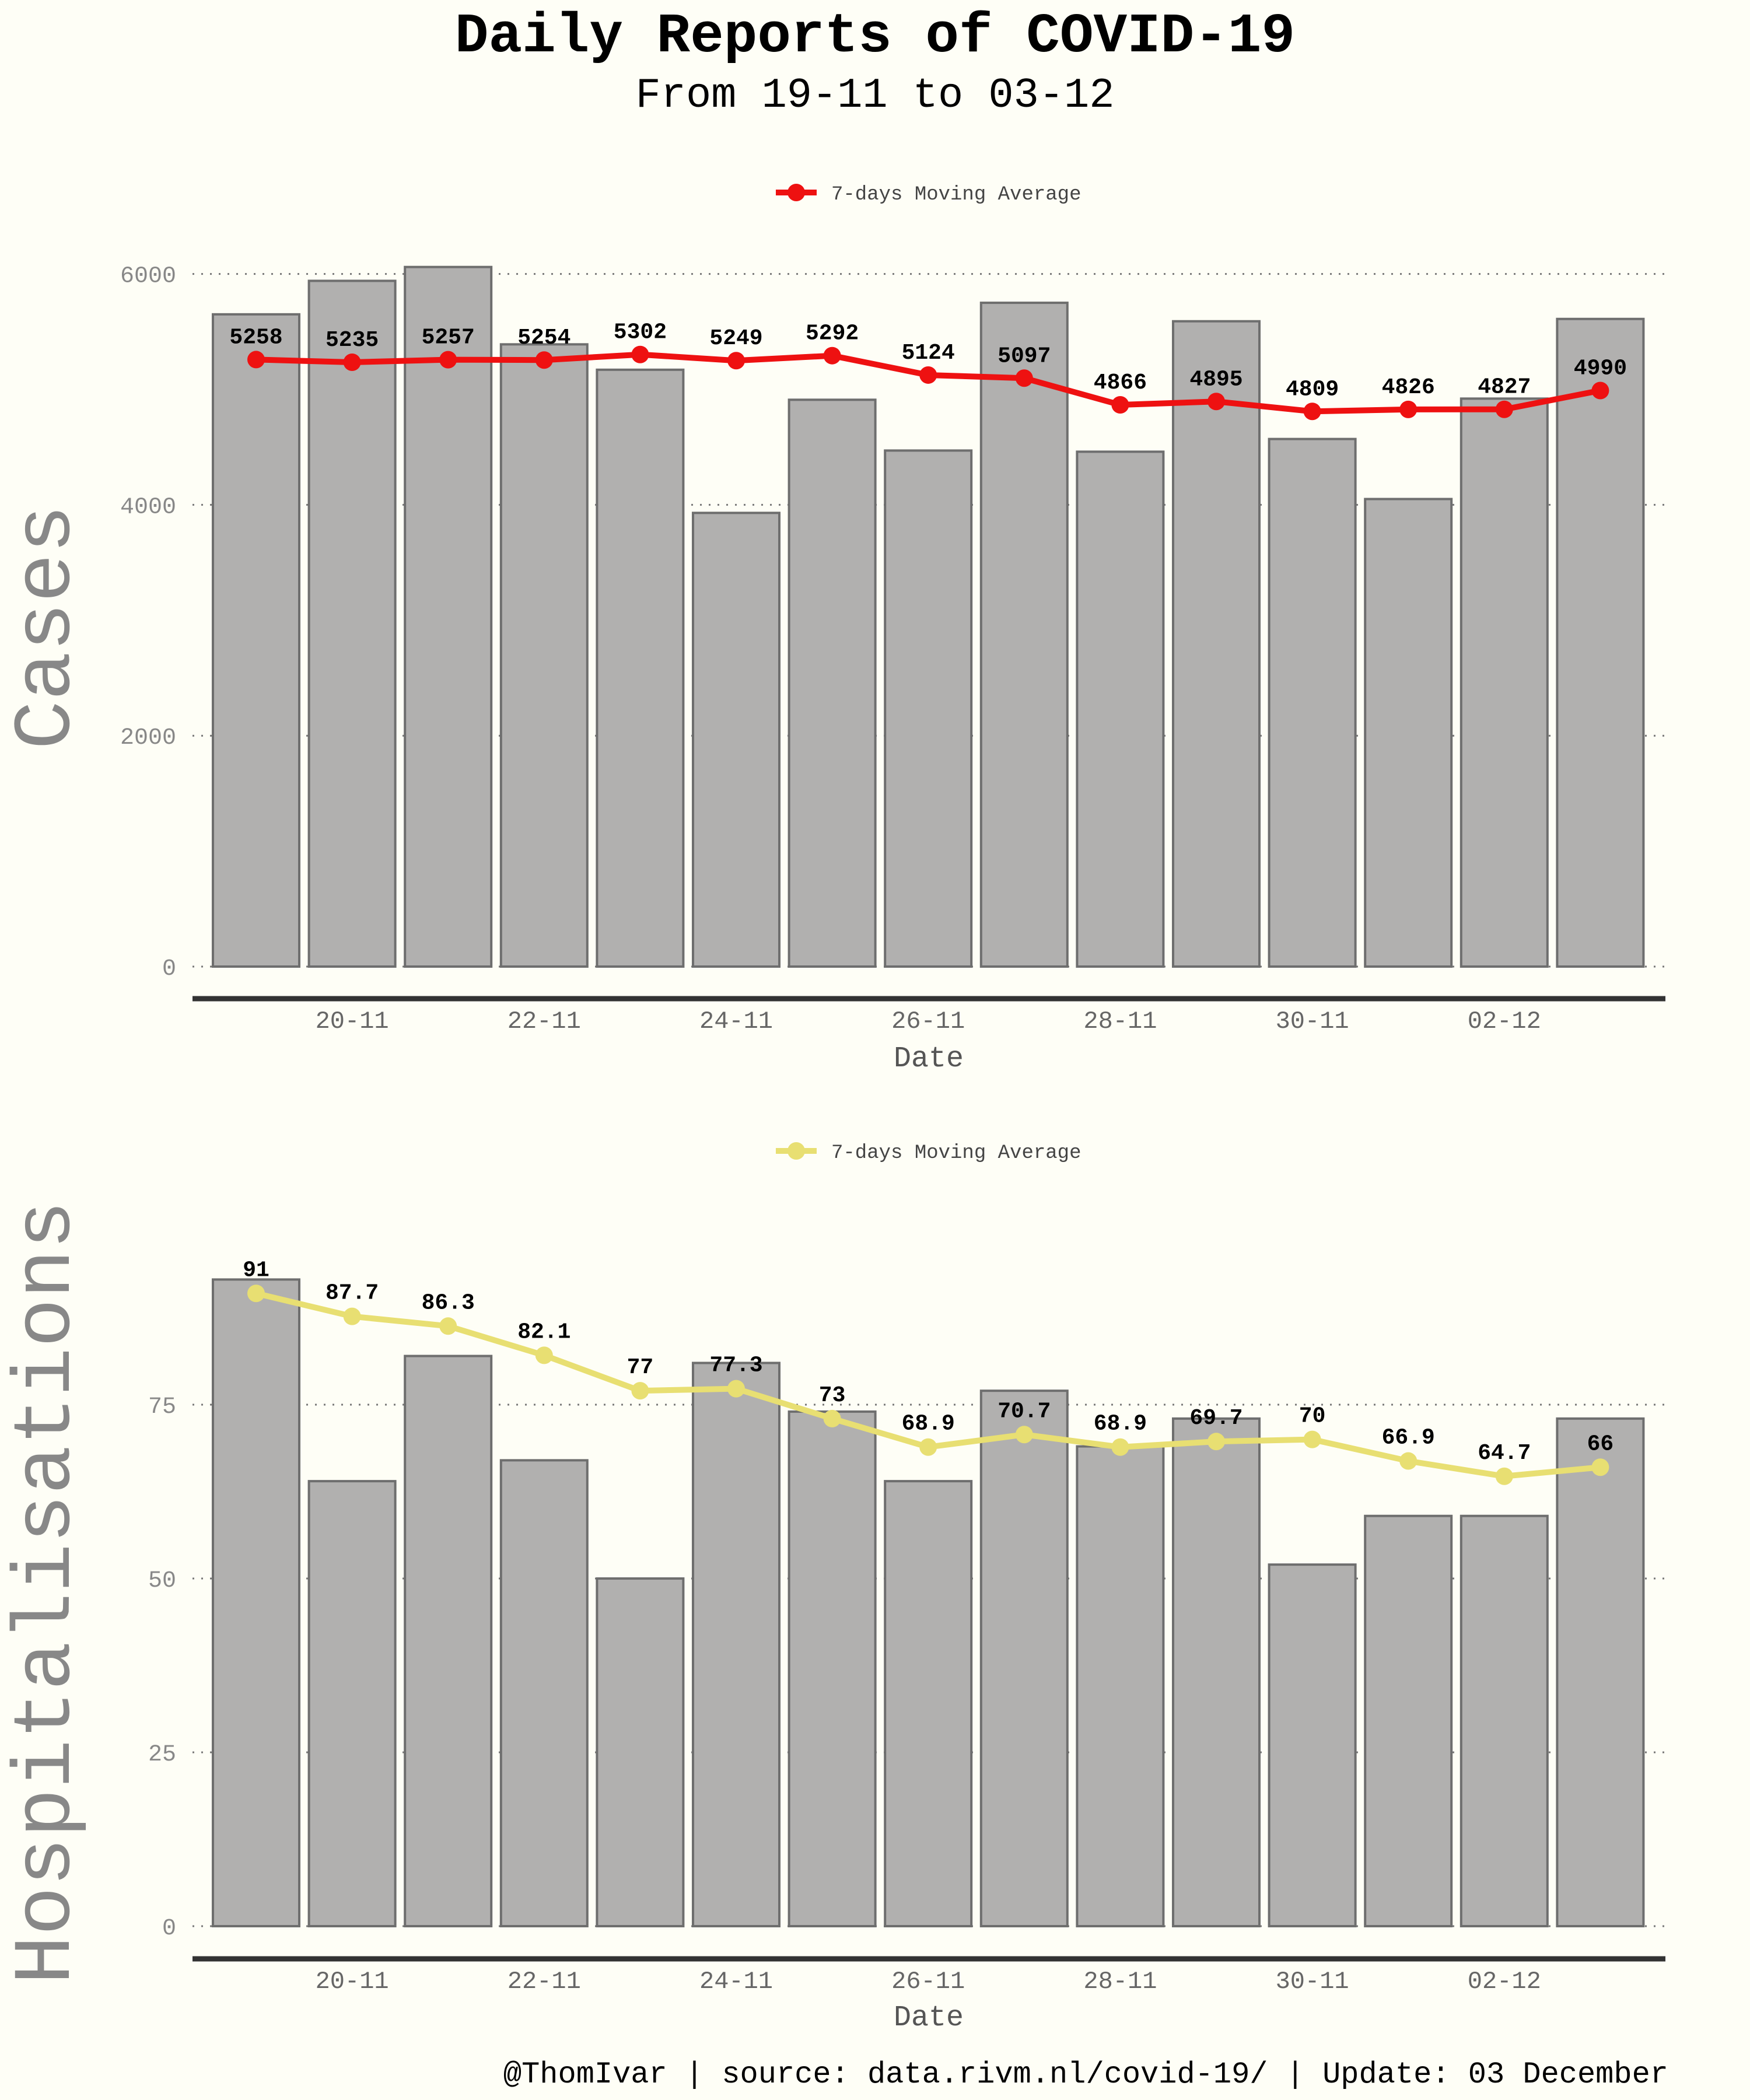 The image size is (1750, 2100). Describe the element at coordinates (543, 1332) in the screenshot. I see `data-label: 82.1` at that location.